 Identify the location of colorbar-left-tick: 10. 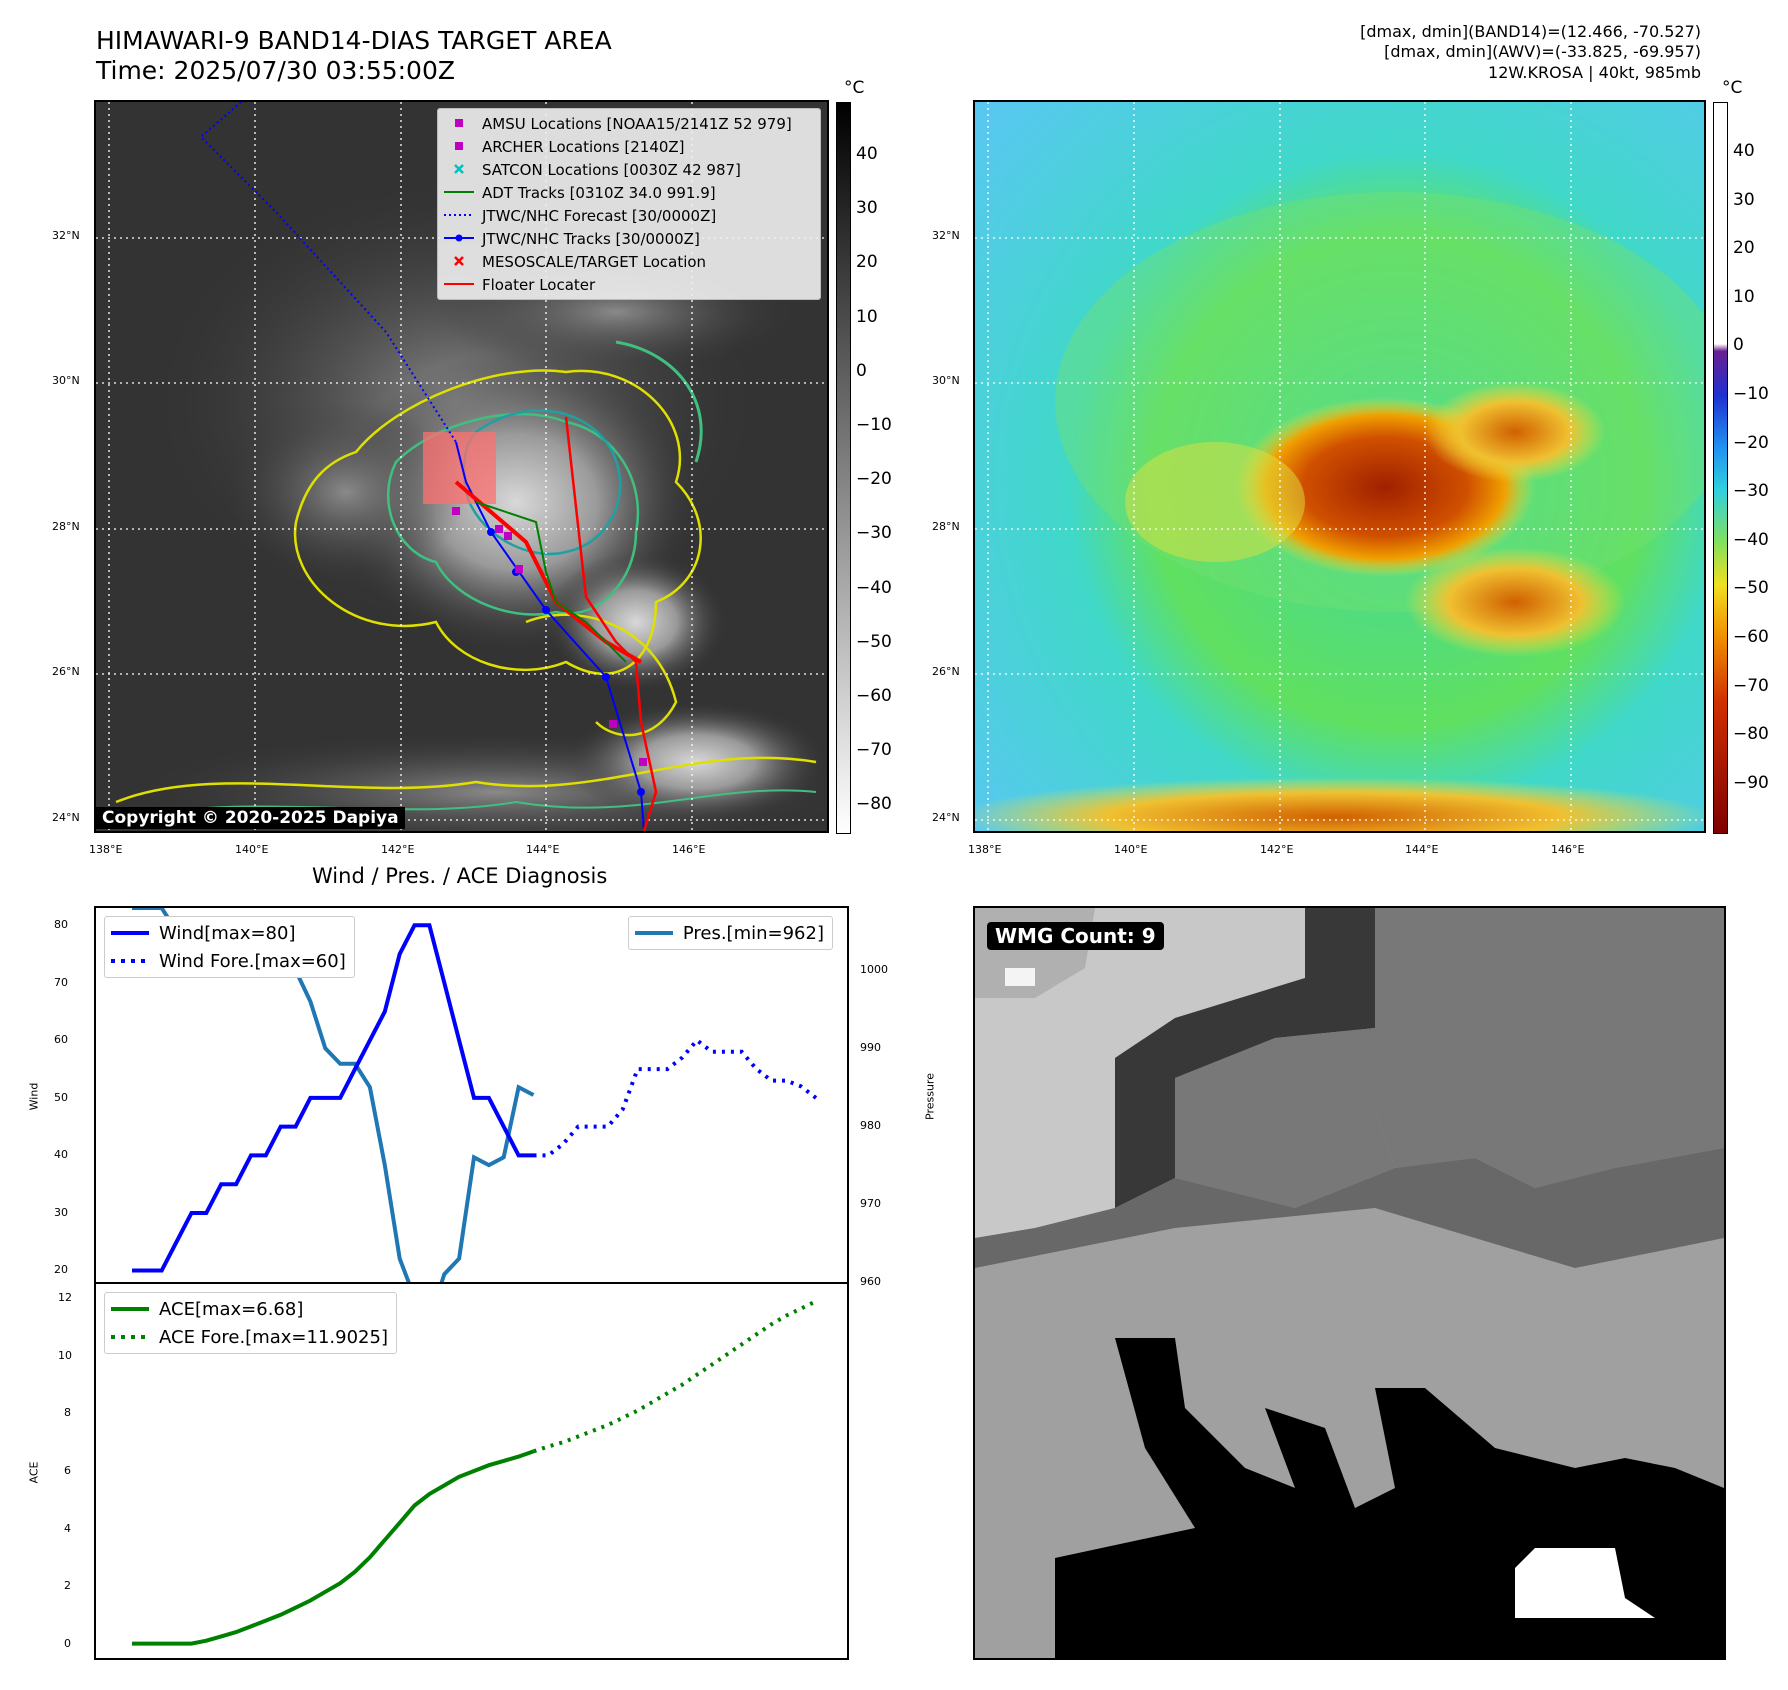
(867, 316).